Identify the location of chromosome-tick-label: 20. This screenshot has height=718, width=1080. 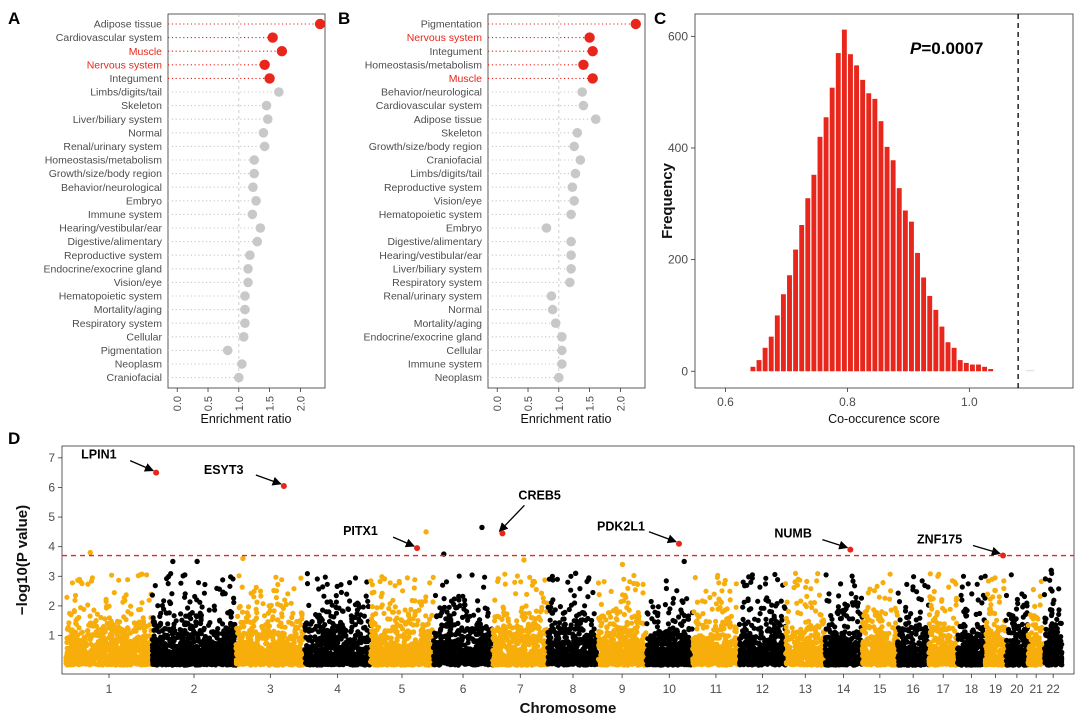
(1017, 689).